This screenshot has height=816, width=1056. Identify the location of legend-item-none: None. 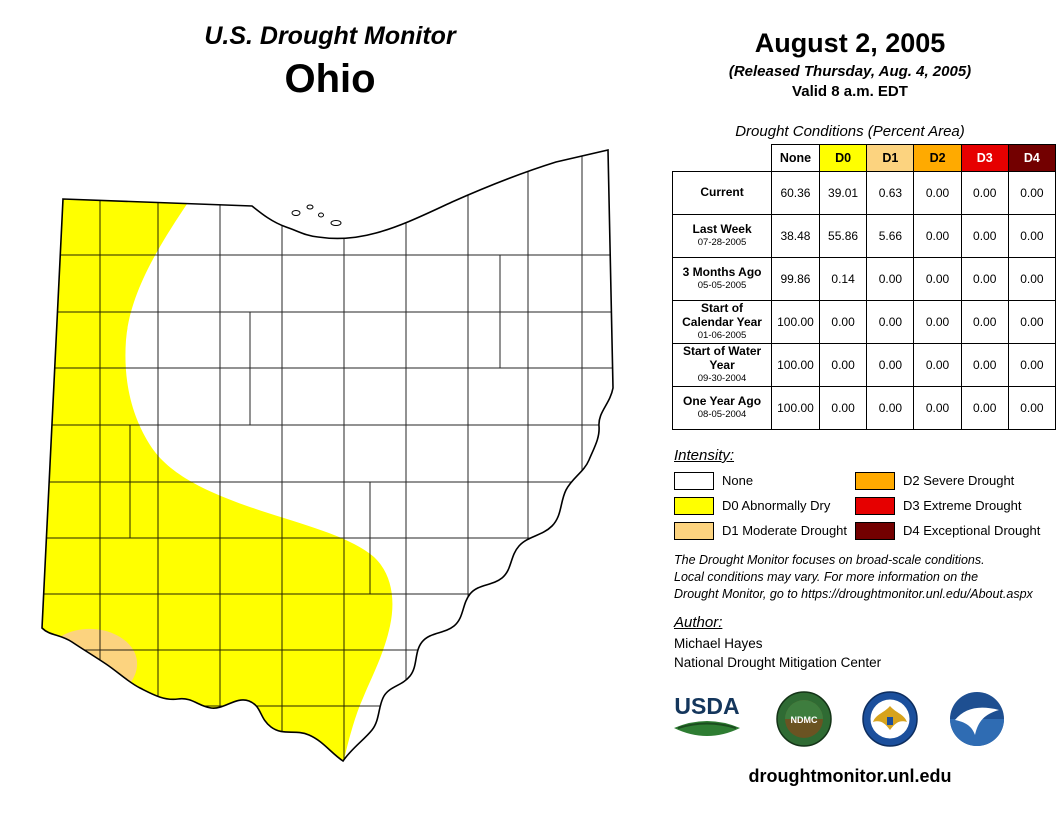
(760, 480).